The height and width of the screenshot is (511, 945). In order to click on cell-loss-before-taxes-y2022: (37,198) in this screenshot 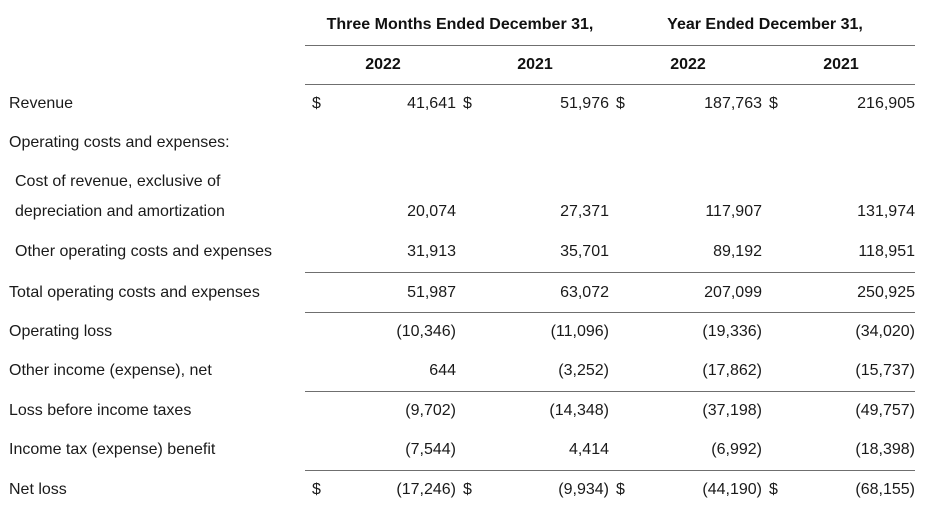, I will do `click(732, 410)`.